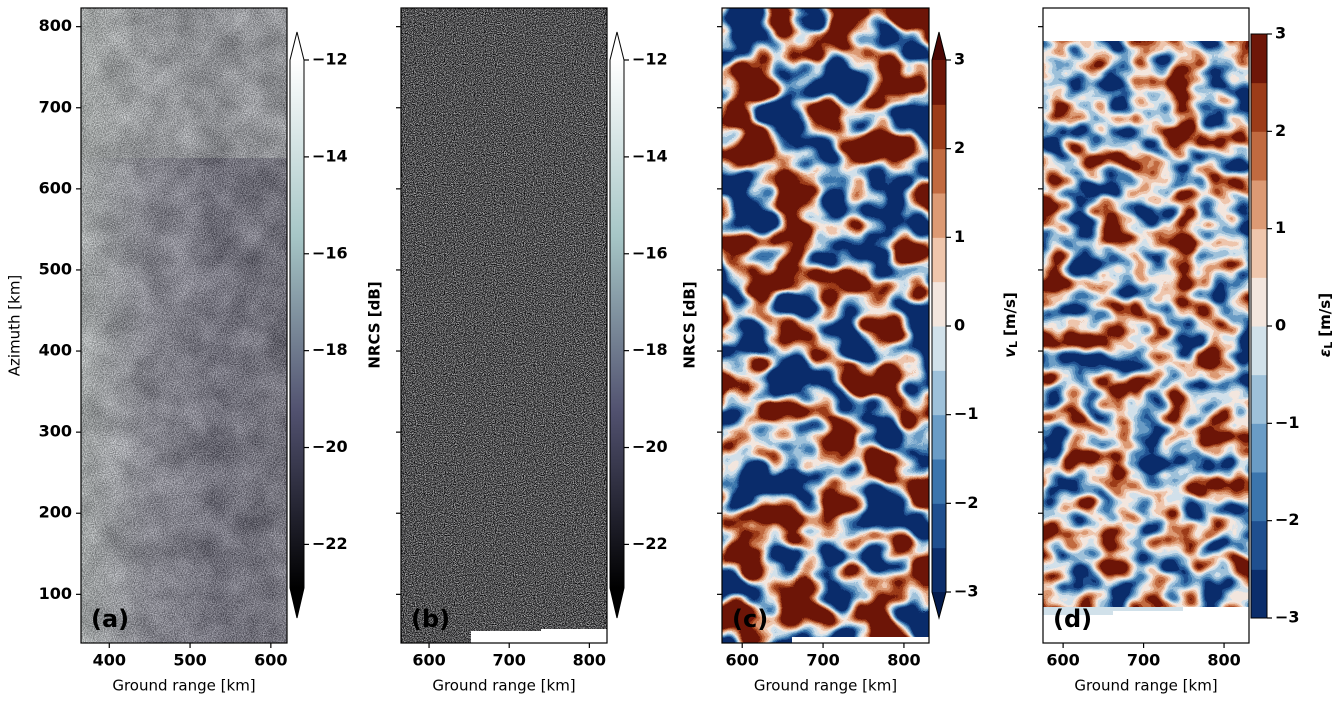  What do you see at coordinates (55, 25) in the screenshot?
I see `y-tick-label: 800` at bounding box center [55, 25].